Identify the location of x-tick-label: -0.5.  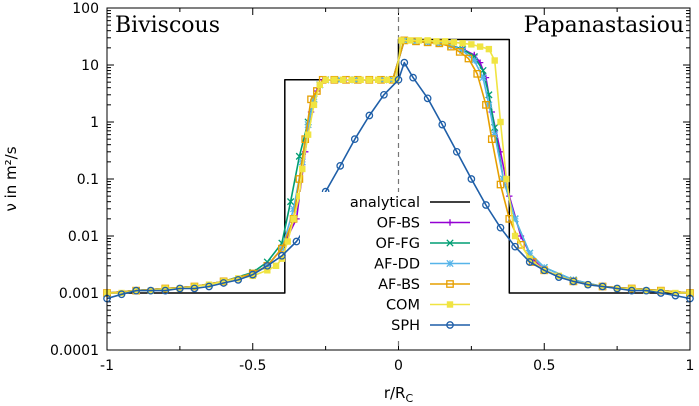
(252, 366).